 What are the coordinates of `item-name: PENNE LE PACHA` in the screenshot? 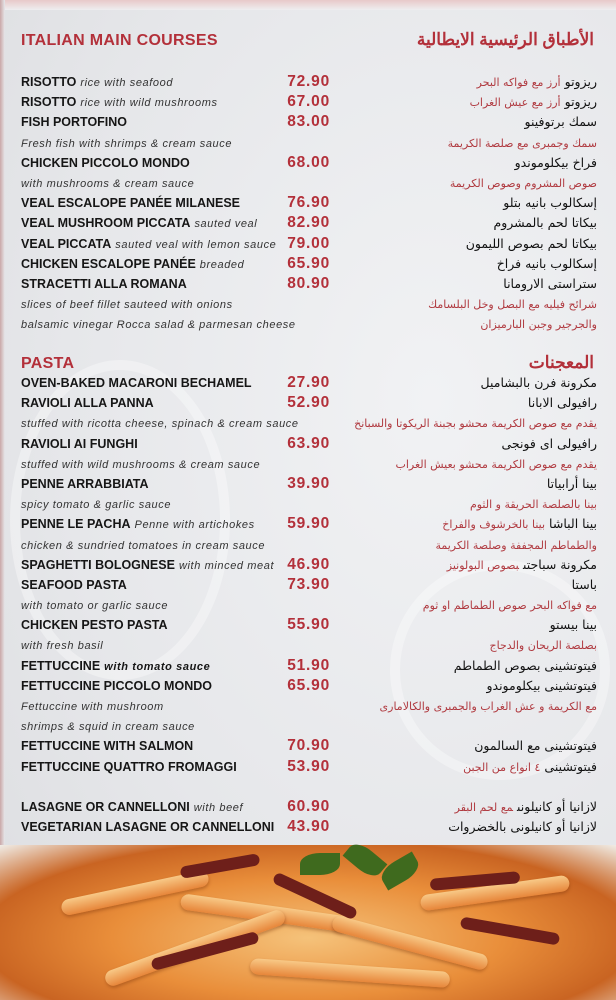 It's located at (76, 524).